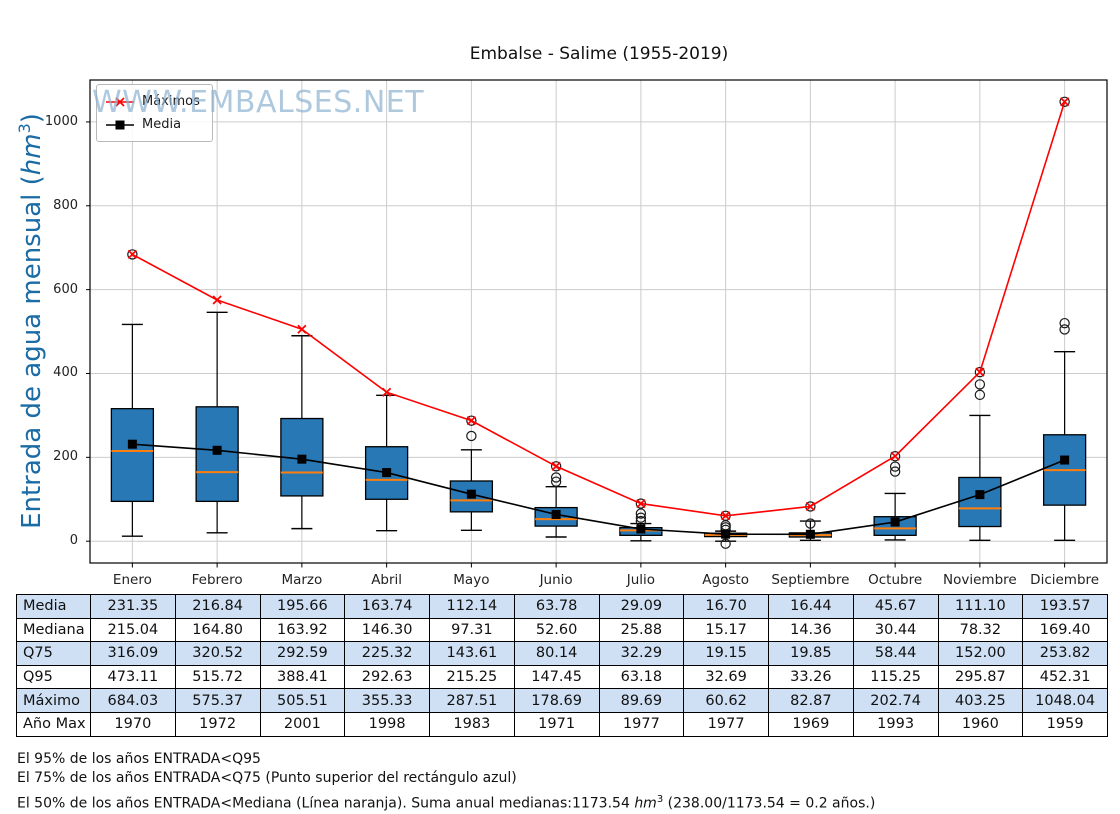  What do you see at coordinates (152, 101) in the screenshot?
I see `legend-item-maximos: Máximos` at bounding box center [152, 101].